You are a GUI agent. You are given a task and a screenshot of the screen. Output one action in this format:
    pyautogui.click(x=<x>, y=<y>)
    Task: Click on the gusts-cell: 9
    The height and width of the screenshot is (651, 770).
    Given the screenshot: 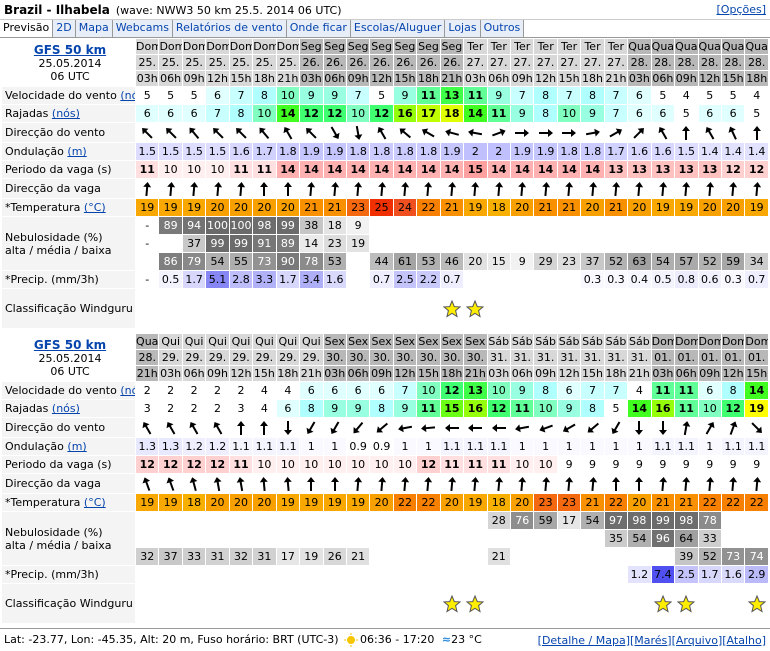 What is the action you would take?
    pyautogui.click(x=405, y=408)
    